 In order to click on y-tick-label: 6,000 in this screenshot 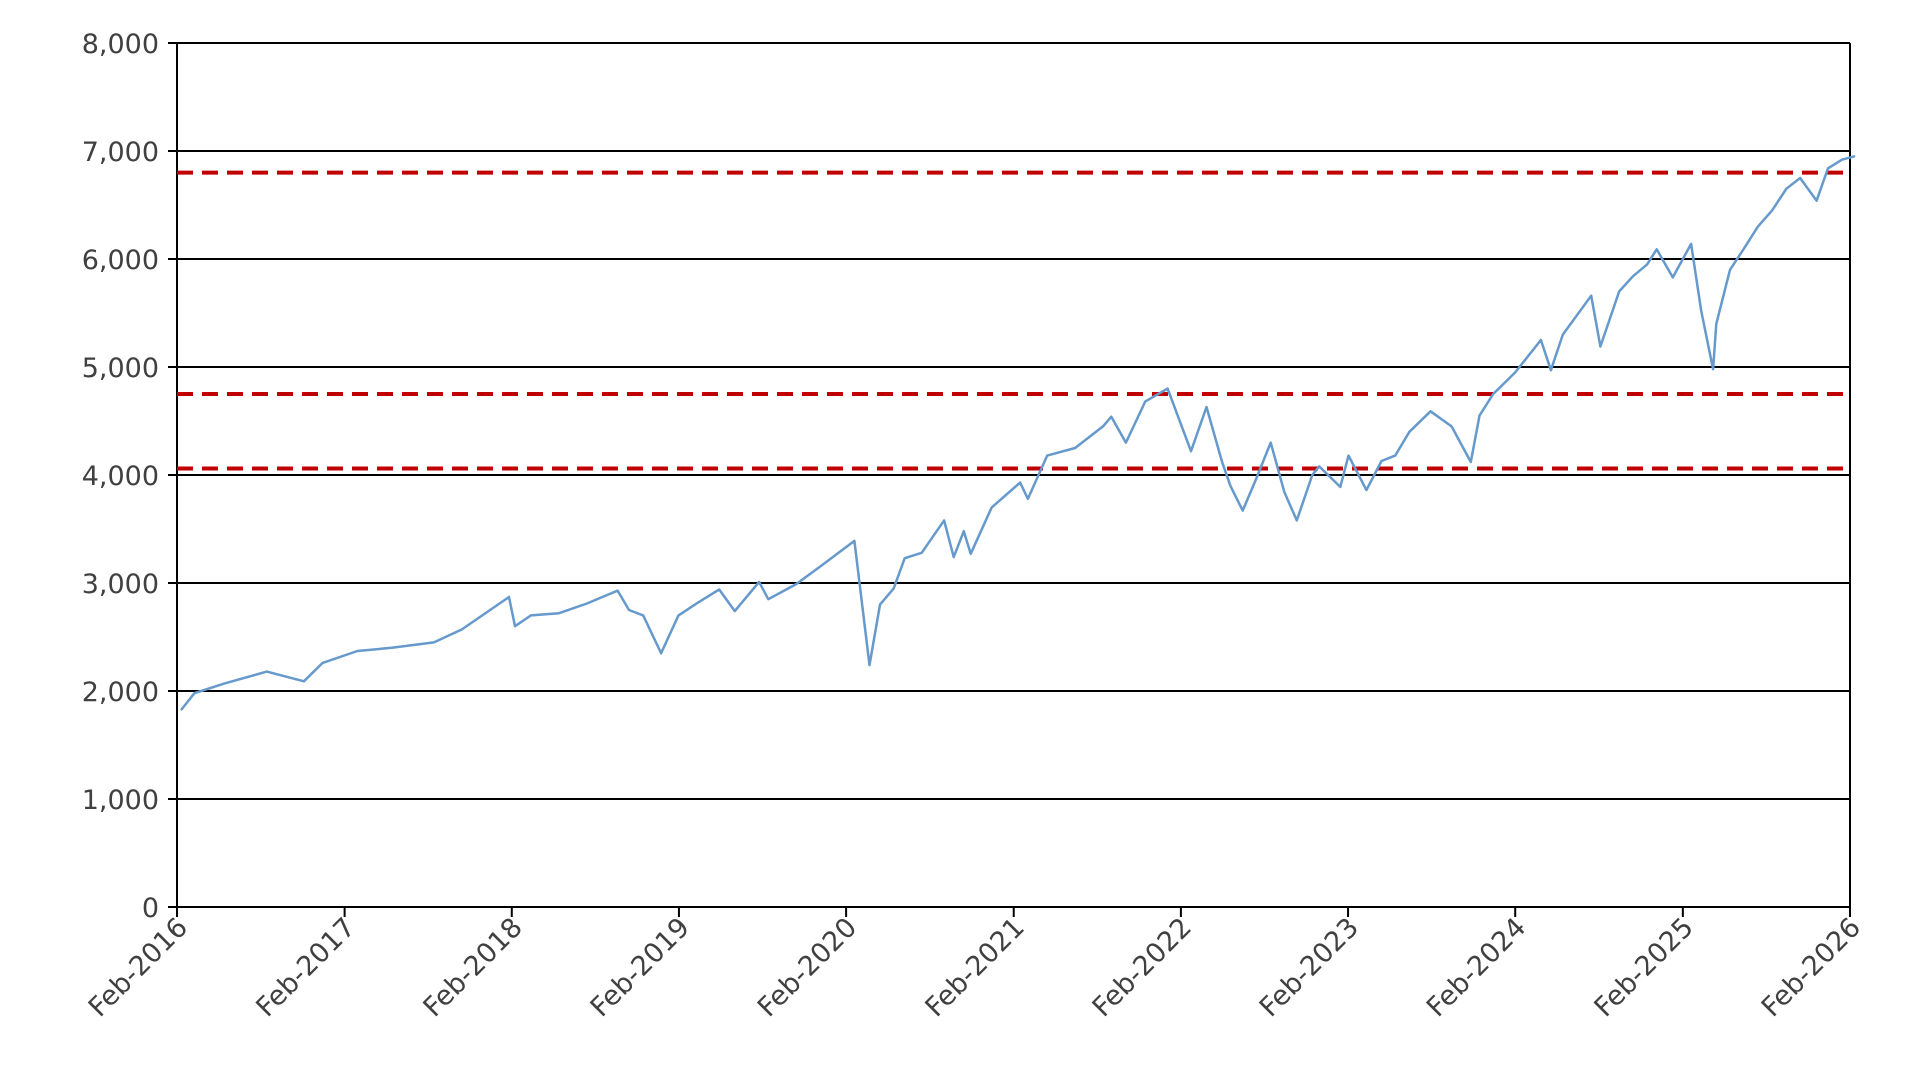, I will do `click(120, 260)`.